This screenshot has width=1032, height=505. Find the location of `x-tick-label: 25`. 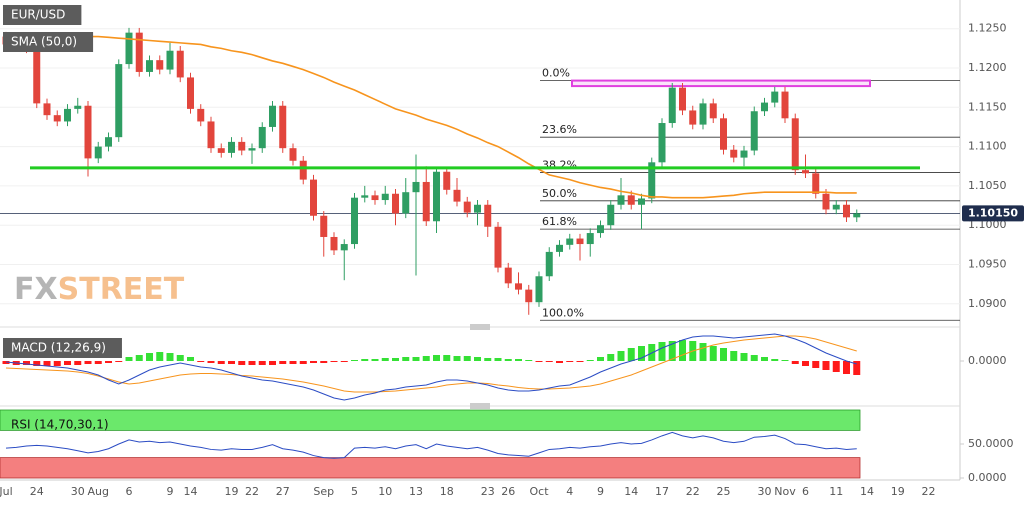

x-tick-label: 25 is located at coordinates (724, 491).